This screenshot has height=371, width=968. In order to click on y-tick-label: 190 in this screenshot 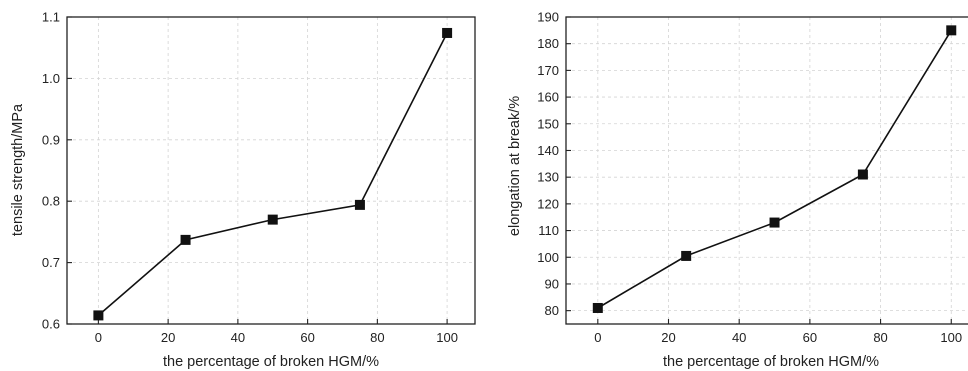, I will do `click(548, 17)`.